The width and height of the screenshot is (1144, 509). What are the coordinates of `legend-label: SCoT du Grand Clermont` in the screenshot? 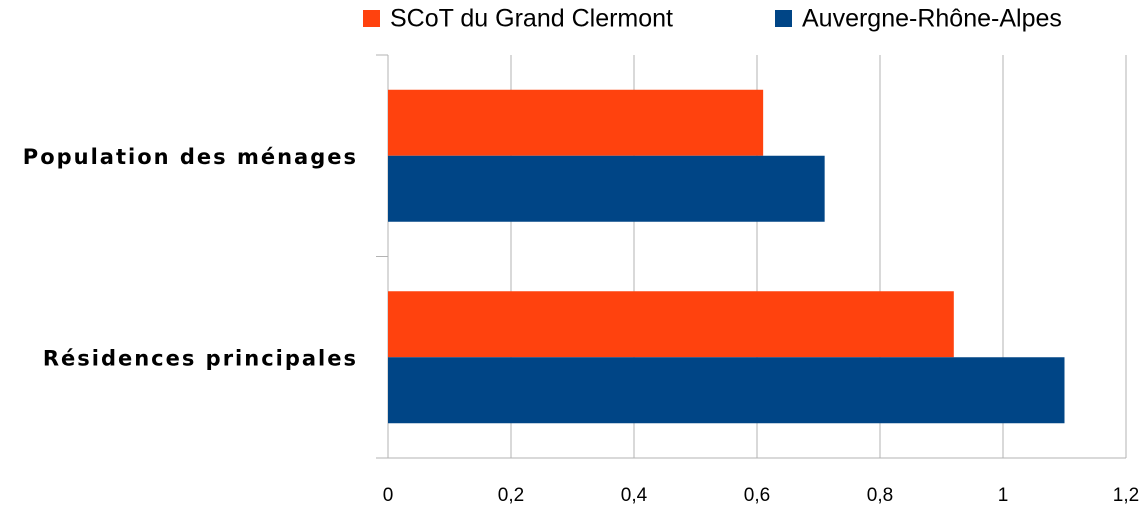 It's located at (531, 19).